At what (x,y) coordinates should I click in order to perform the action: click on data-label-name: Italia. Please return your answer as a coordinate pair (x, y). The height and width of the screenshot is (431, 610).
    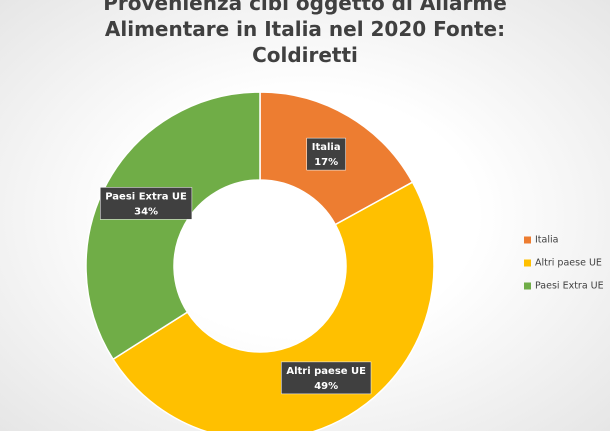
    Looking at the image, I should click on (326, 147).